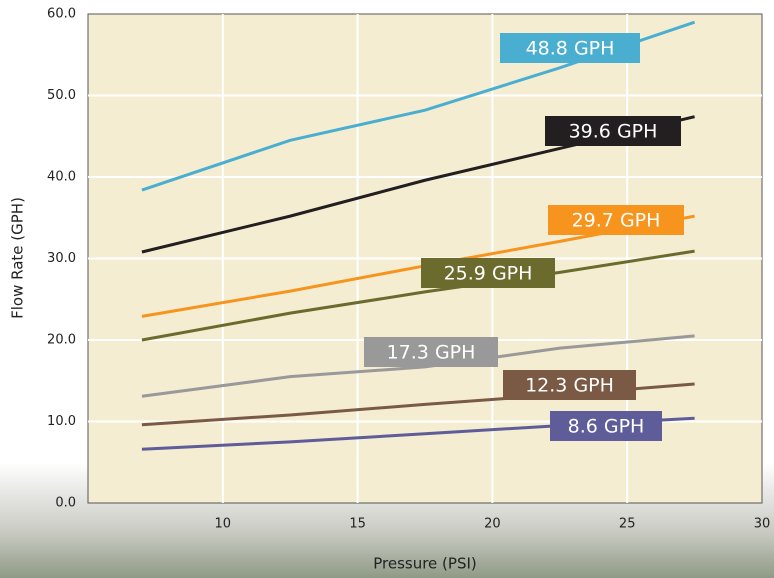 This screenshot has width=774, height=578. Describe the element at coordinates (61, 177) in the screenshot. I see `y-tick-label: 40.0` at that location.